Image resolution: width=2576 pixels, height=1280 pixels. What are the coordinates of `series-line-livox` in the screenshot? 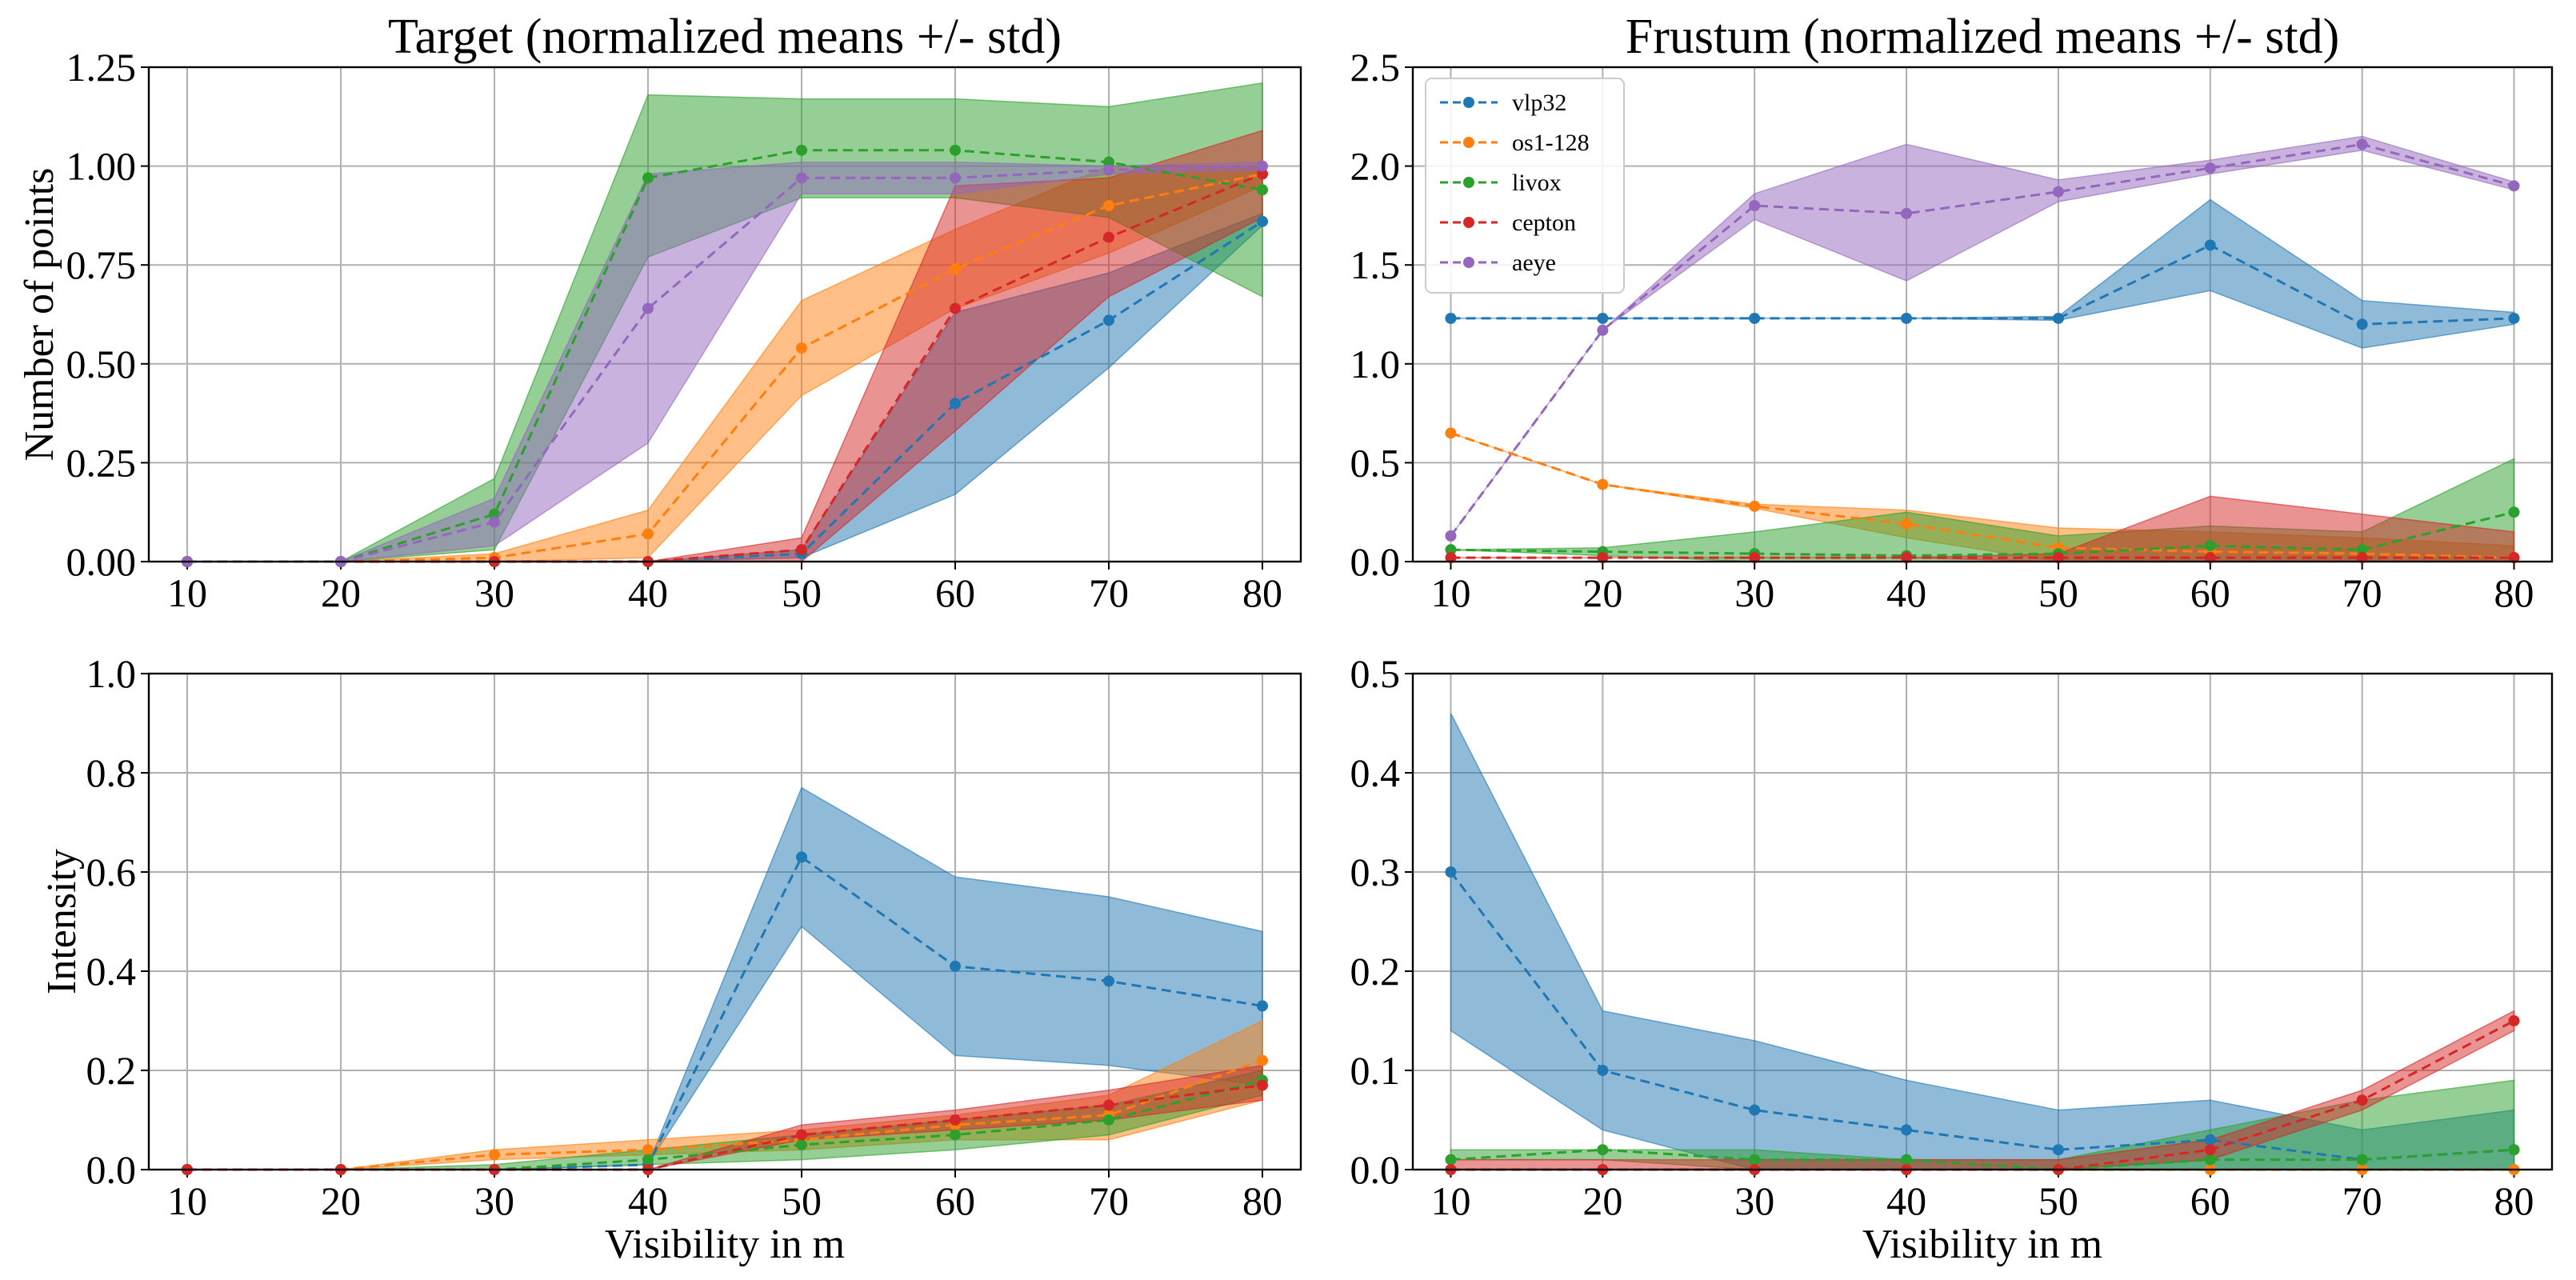 It's located at (725, 356).